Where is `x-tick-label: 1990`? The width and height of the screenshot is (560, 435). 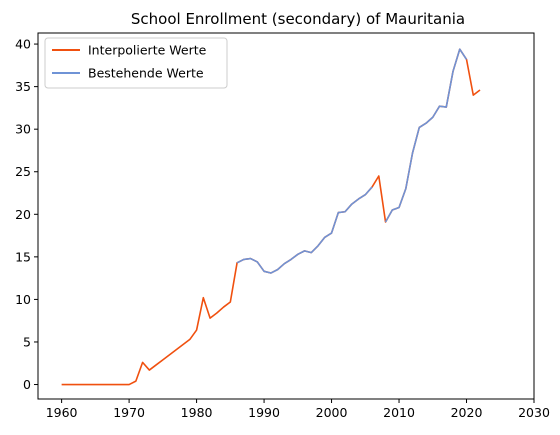
x-tick-label: 1990 is located at coordinates (264, 412).